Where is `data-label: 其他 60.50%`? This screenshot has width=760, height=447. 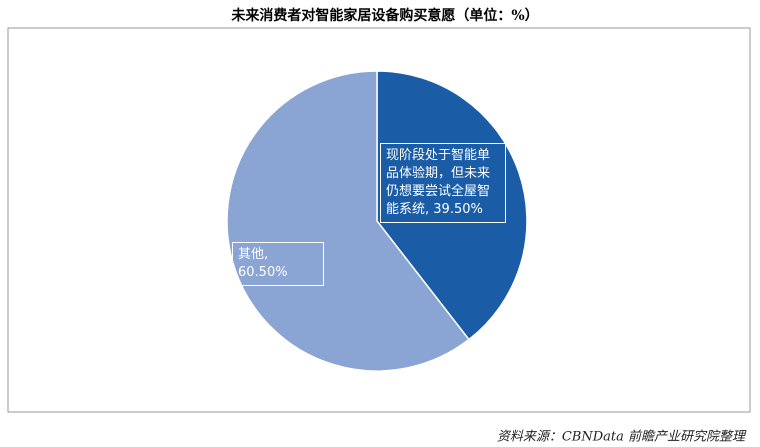 data-label: 其他 60.50% is located at coordinates (278, 264).